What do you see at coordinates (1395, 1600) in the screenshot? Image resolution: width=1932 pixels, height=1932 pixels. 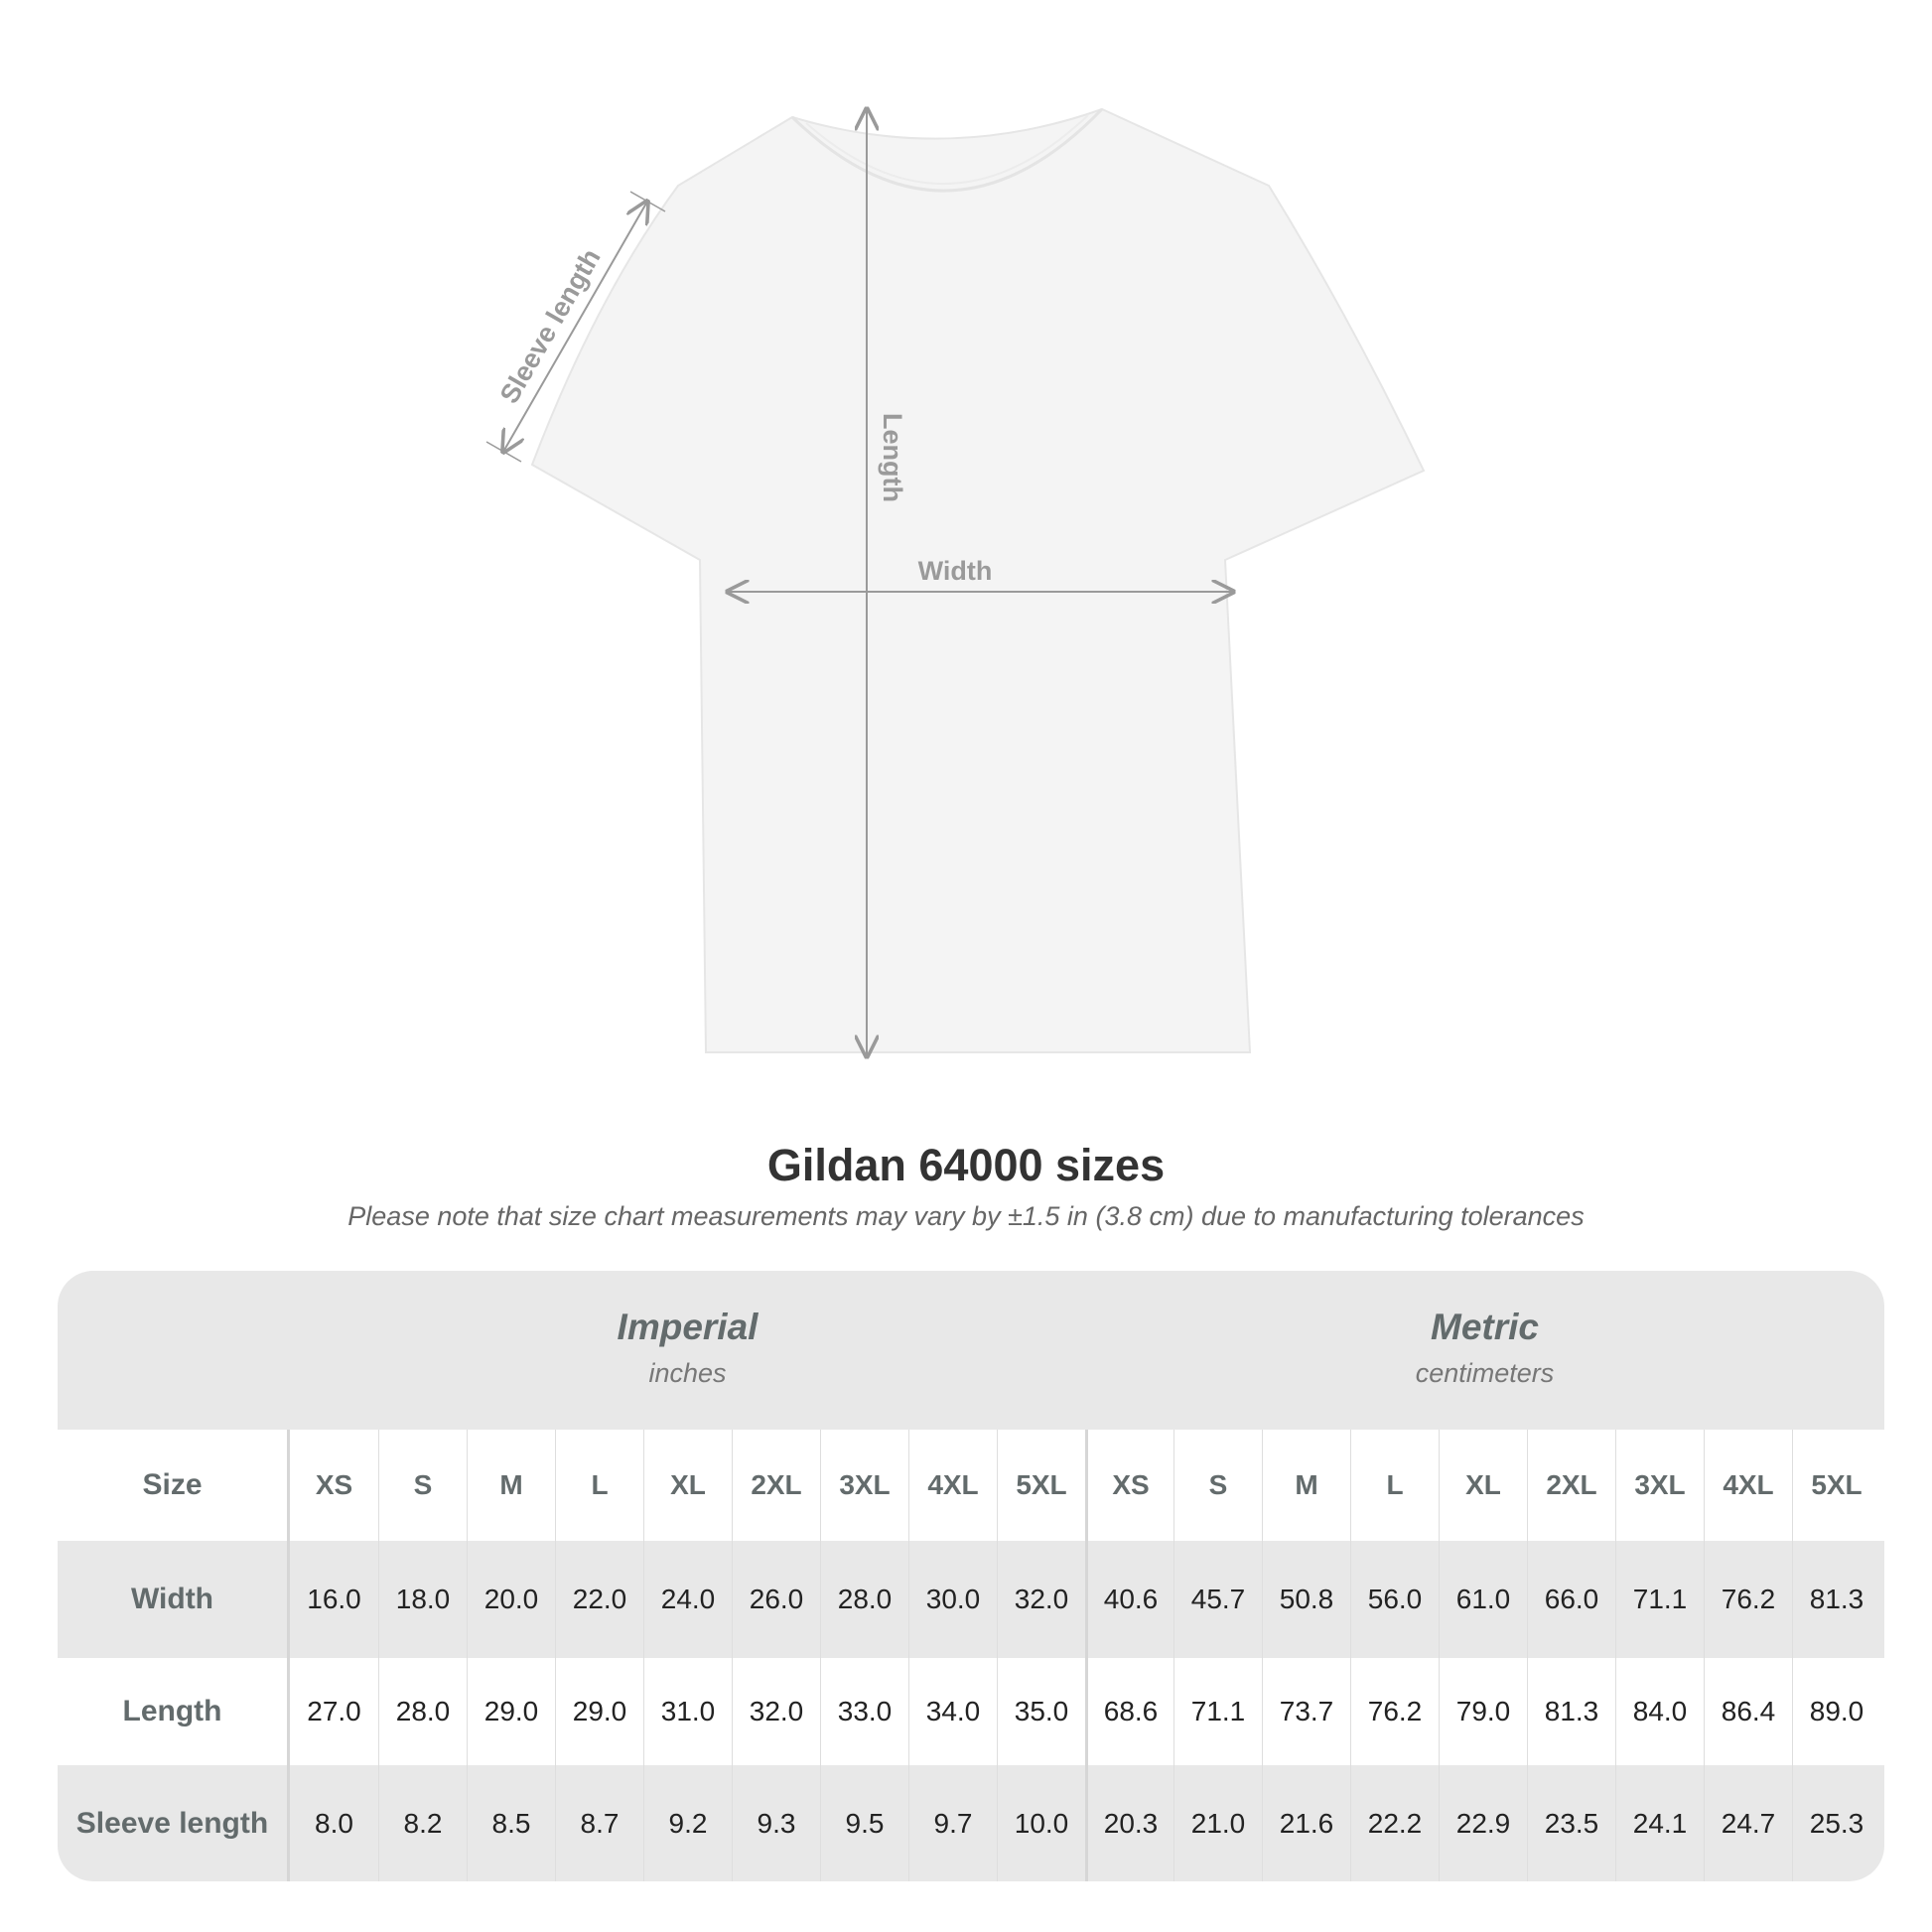 I see `table-cell: 56.0` at bounding box center [1395, 1600].